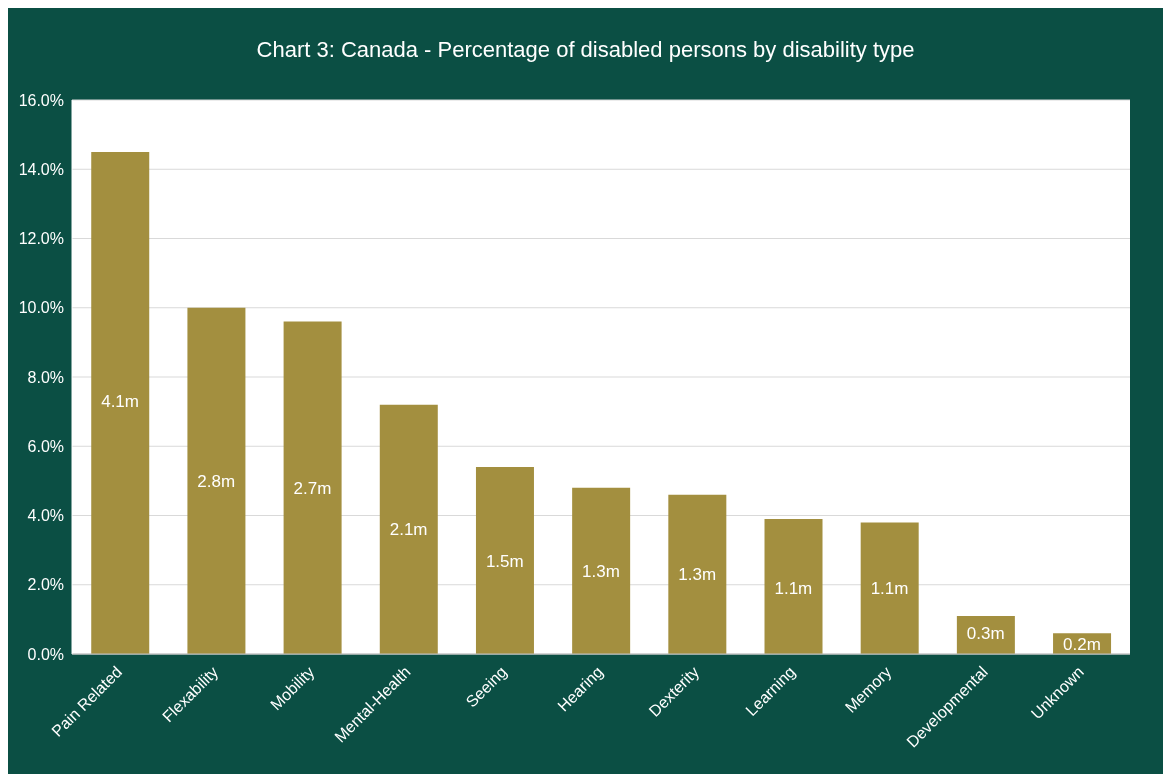 This screenshot has height=782, width=1171. I want to click on y-tick-label: 14.0%, so click(41, 169).